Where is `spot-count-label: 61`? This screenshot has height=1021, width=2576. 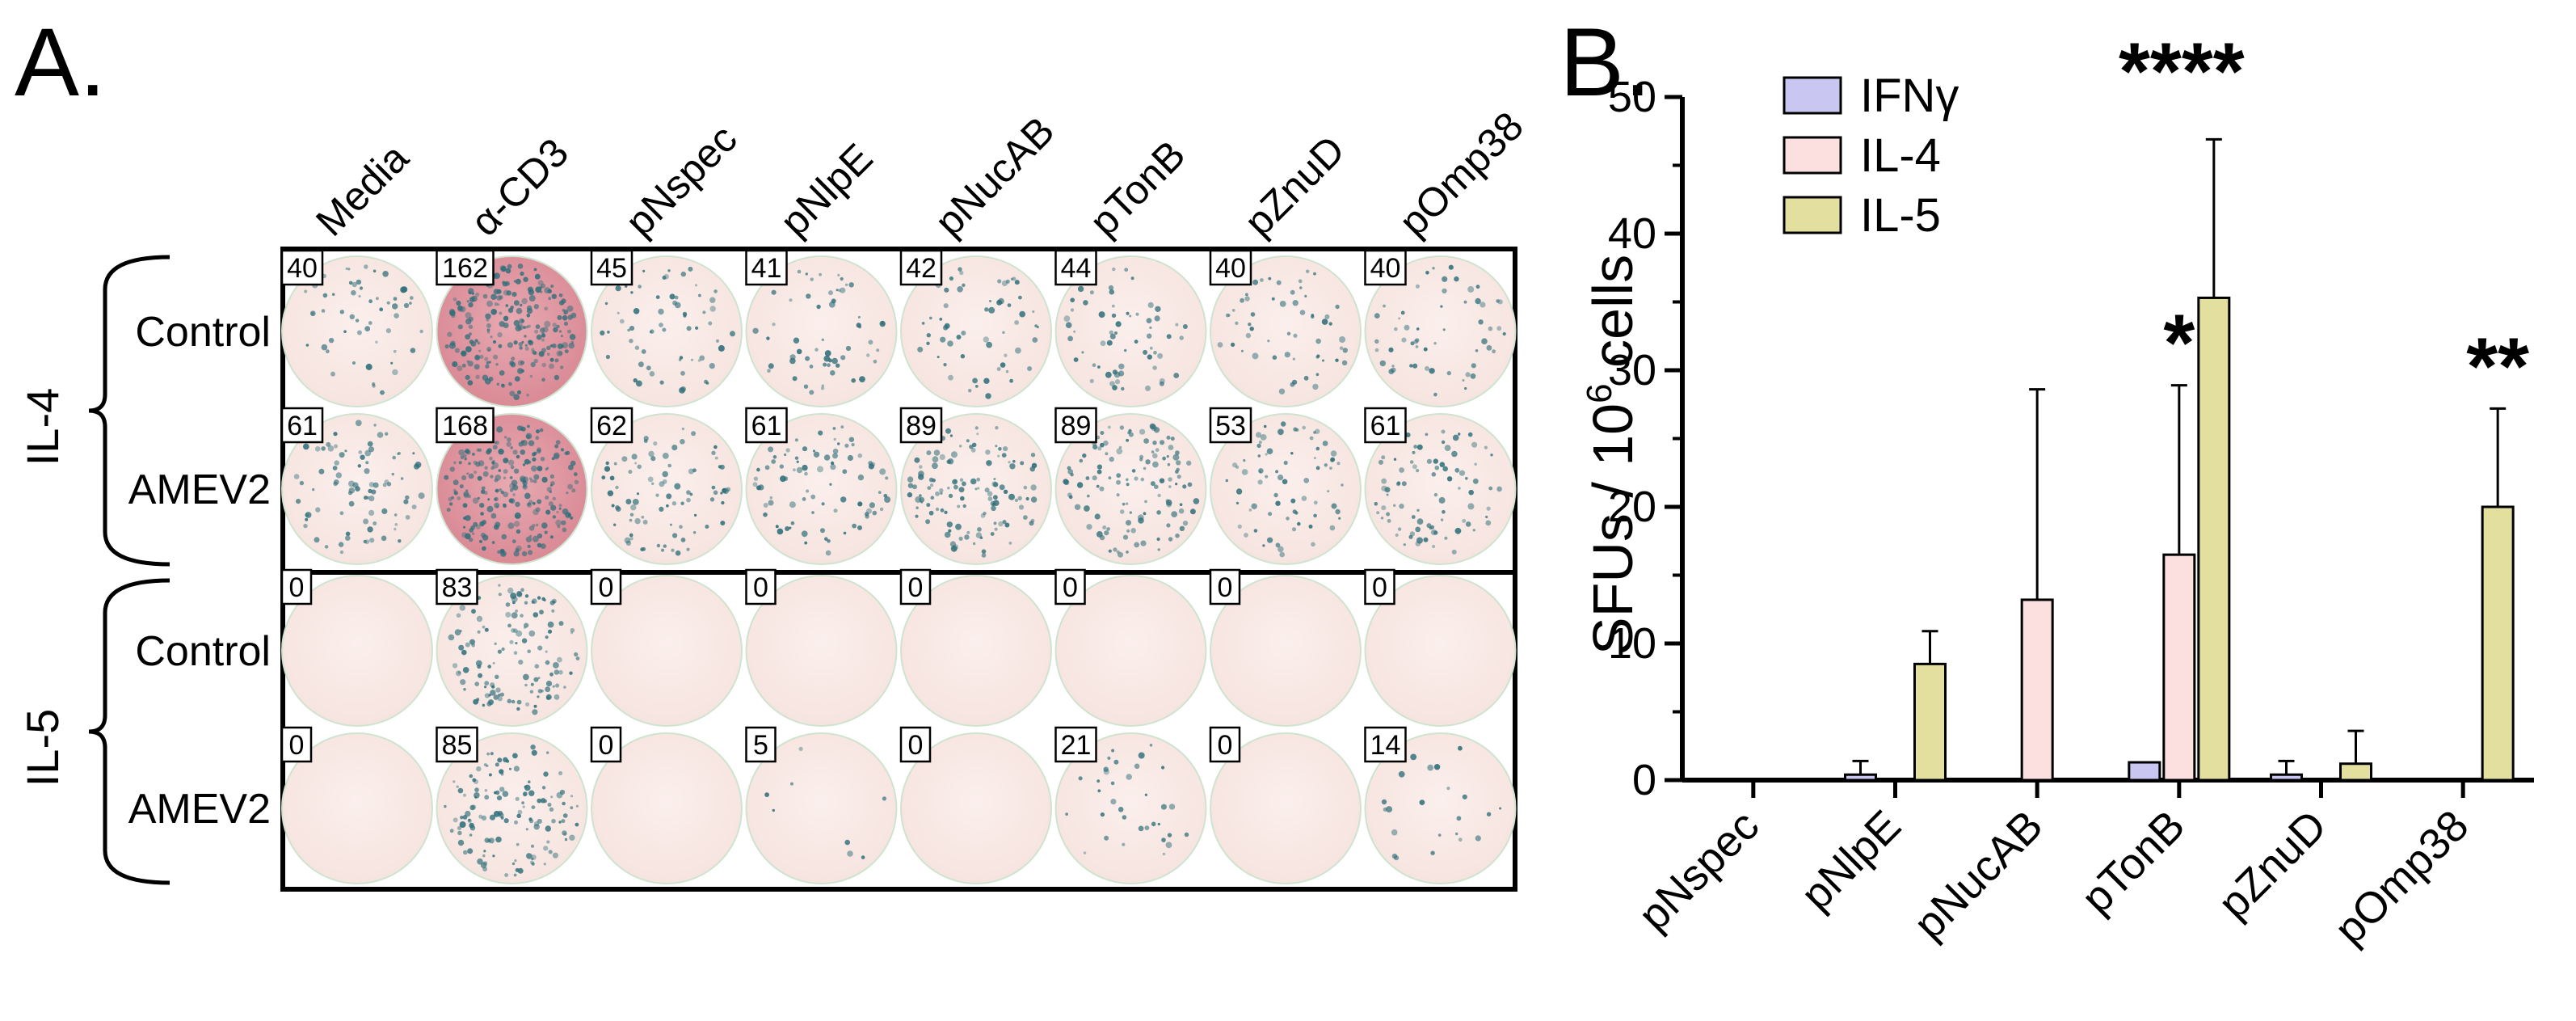
spot-count-label: 61 is located at coordinates (766, 426).